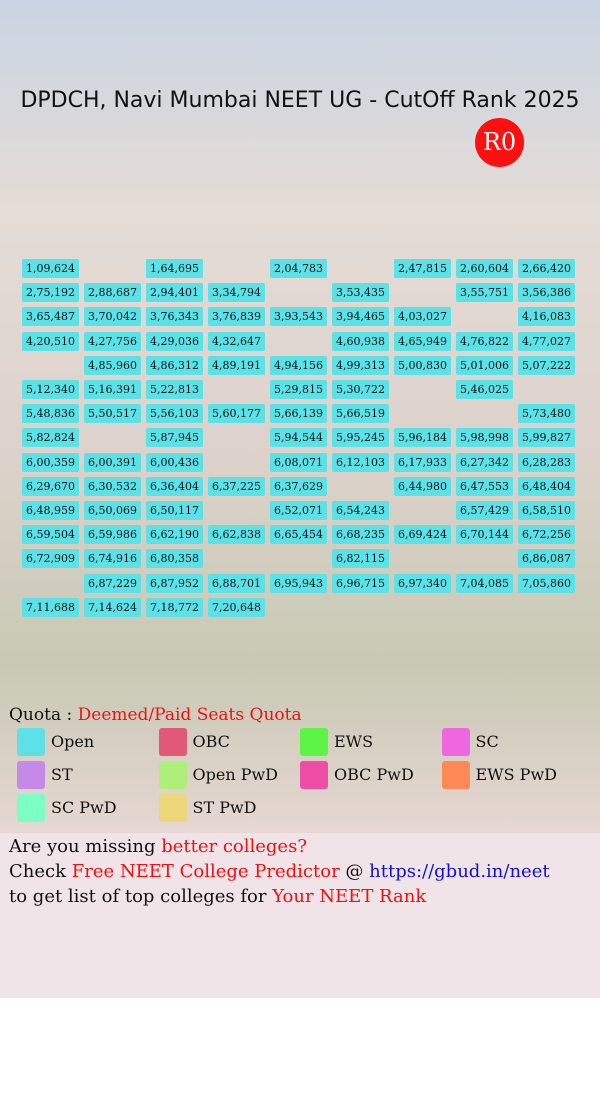 The width and height of the screenshot is (600, 1111). Describe the element at coordinates (236, 535) in the screenshot. I see `rank-cell: 6,62,838` at that location.